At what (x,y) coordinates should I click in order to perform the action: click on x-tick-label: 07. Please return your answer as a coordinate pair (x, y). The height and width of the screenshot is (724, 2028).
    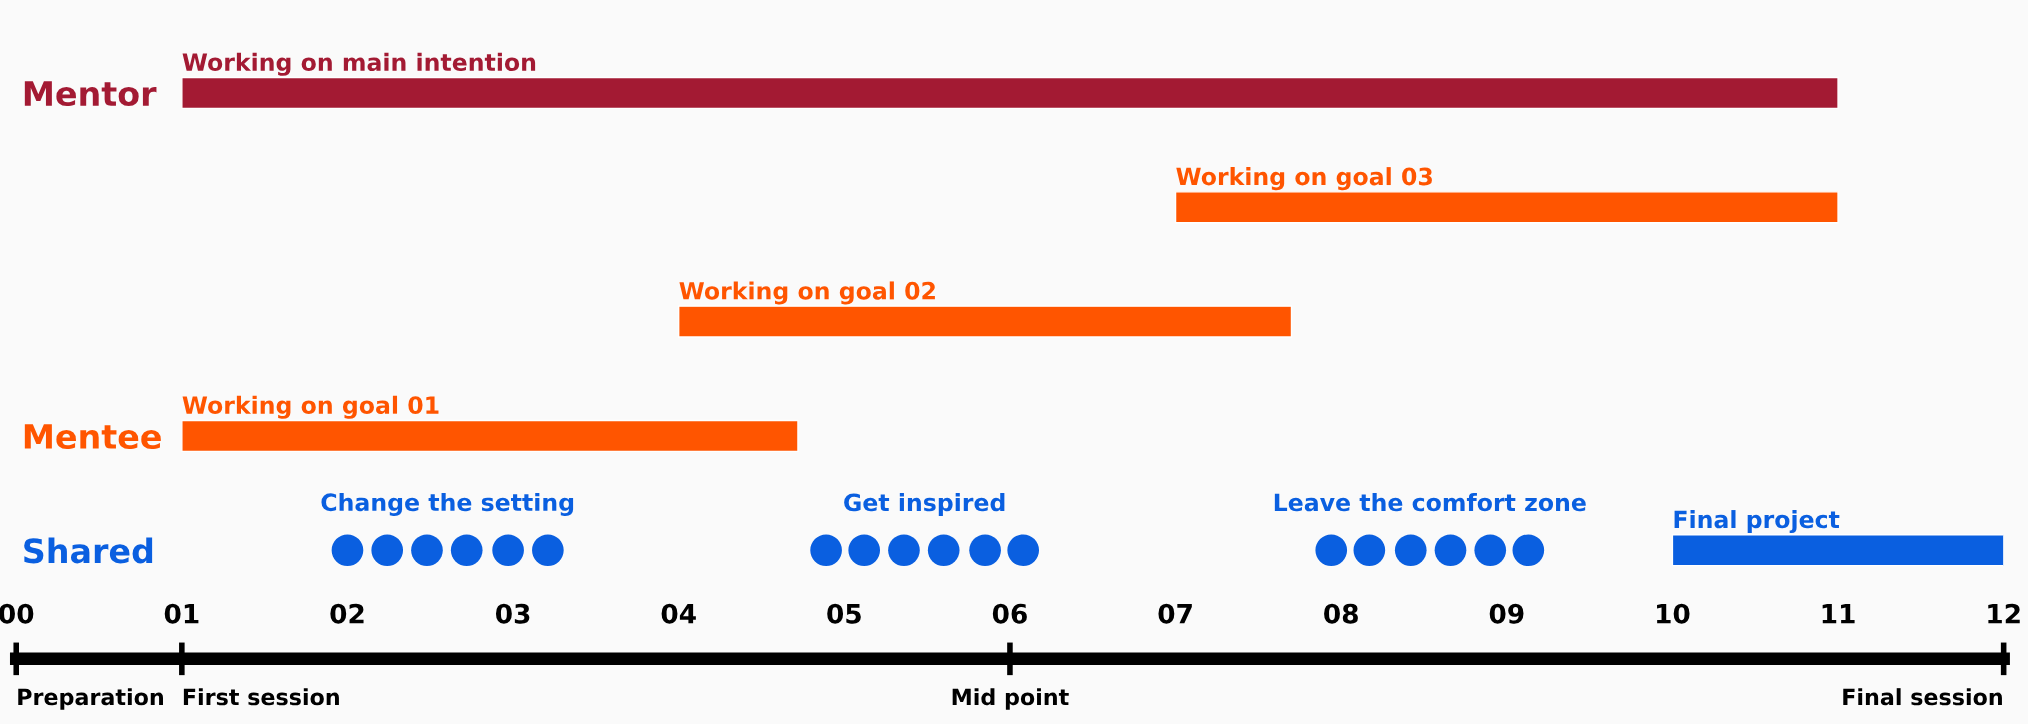
    Looking at the image, I should click on (1175, 613).